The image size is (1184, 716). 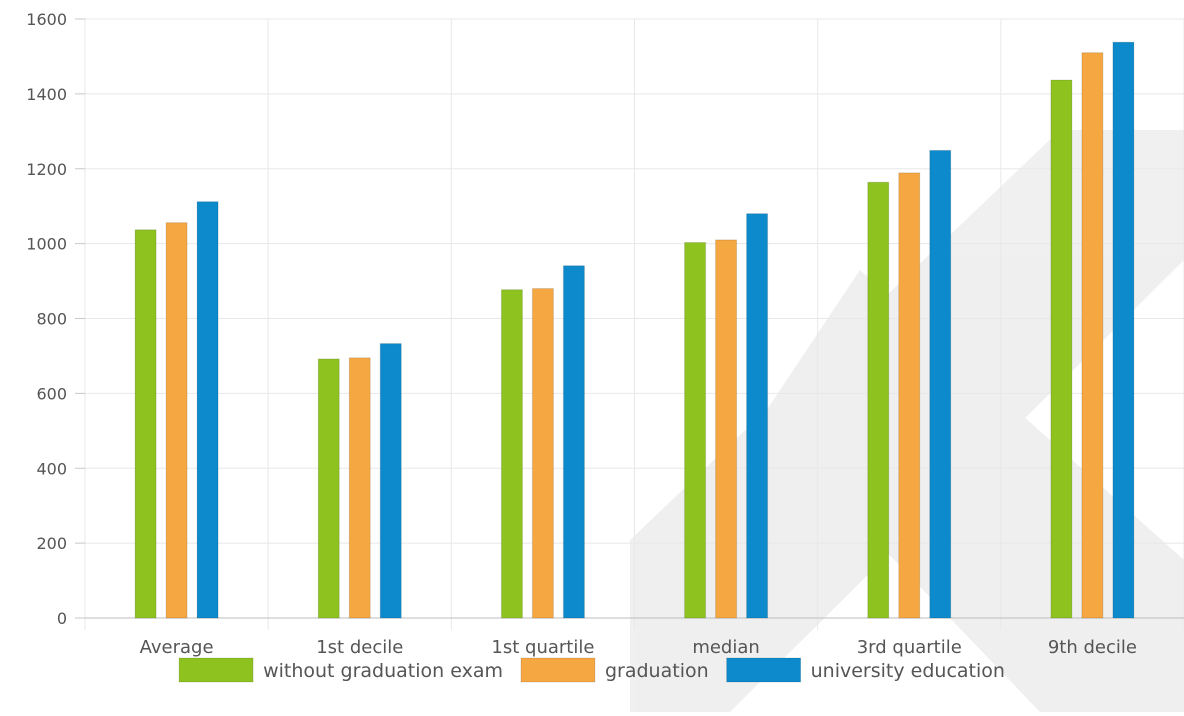 I want to click on y-tick-label: 1400, so click(x=46, y=94).